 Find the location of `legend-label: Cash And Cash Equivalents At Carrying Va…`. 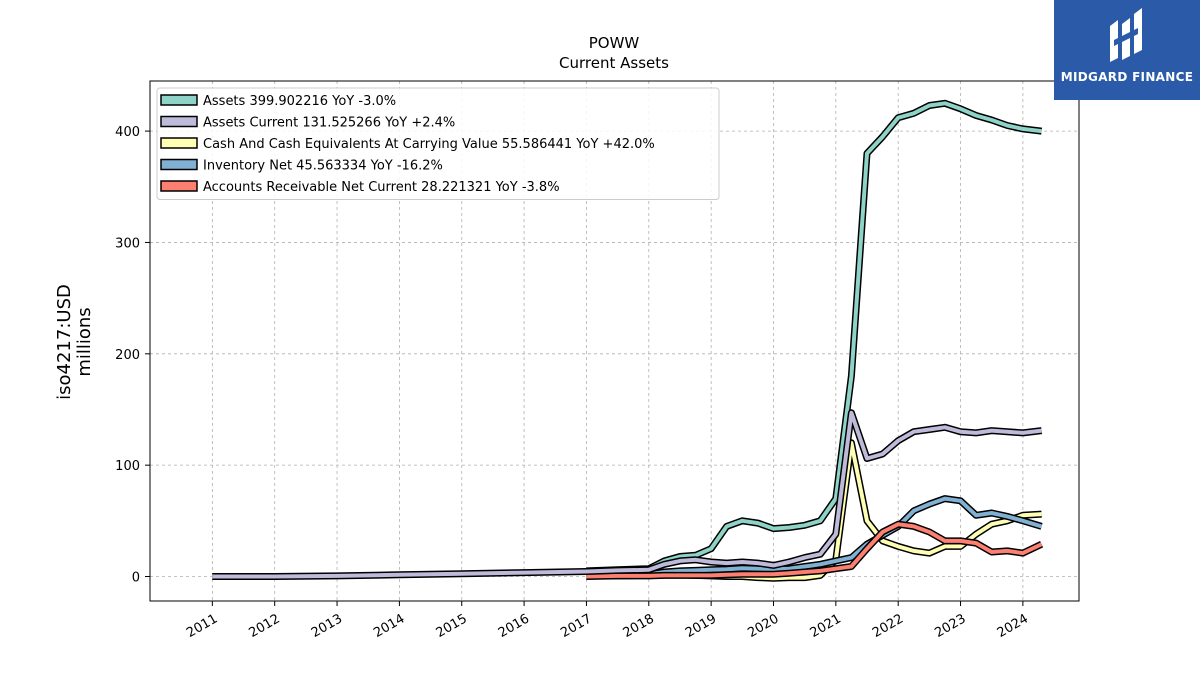

legend-label: Cash And Cash Equivalents At Carrying Va… is located at coordinates (429, 144).